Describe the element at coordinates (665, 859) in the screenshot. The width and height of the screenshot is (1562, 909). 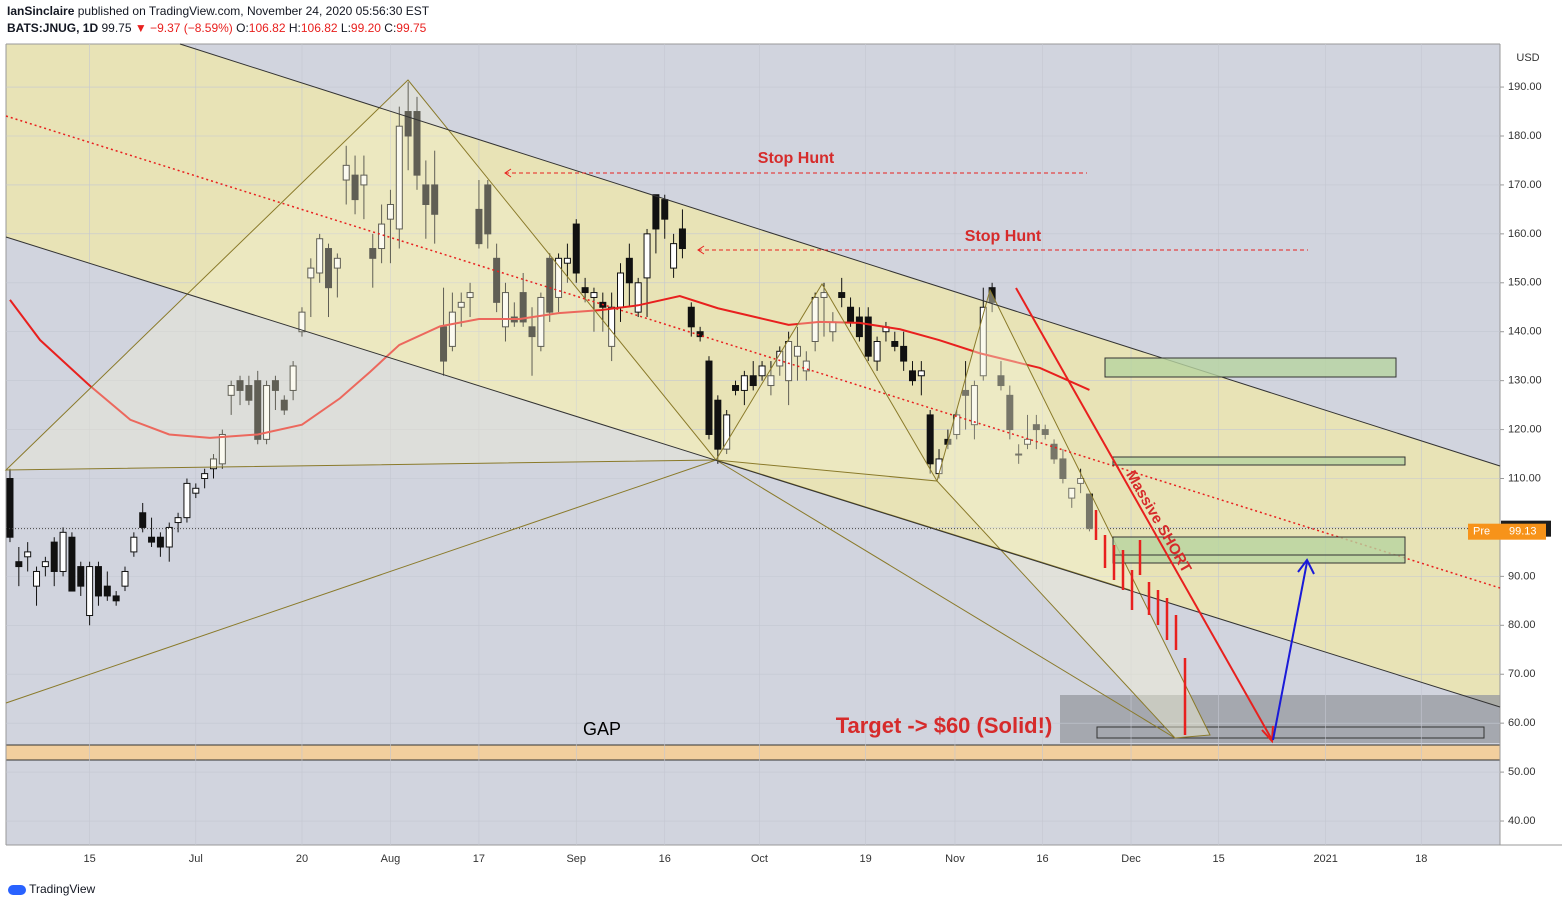
I see `x-tick-label: 16` at that location.